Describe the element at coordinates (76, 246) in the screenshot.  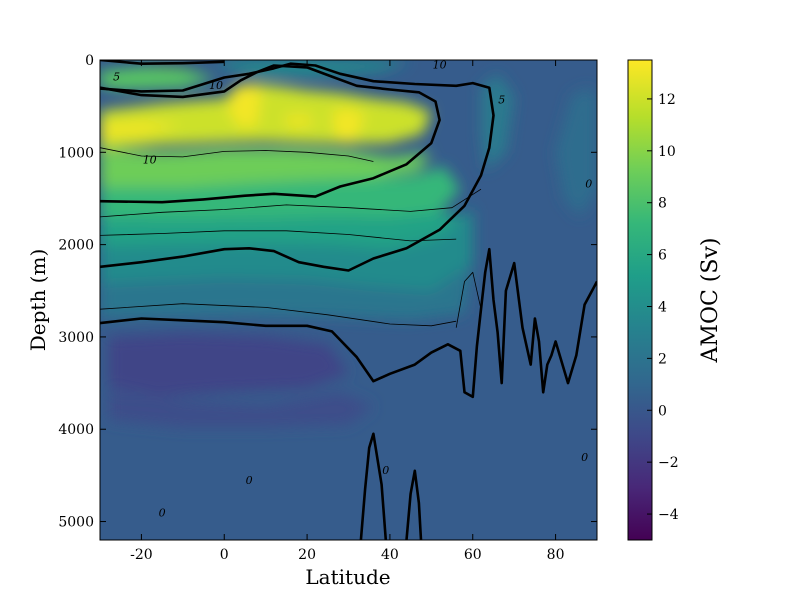
I see `y-tick-label: 2000` at that location.